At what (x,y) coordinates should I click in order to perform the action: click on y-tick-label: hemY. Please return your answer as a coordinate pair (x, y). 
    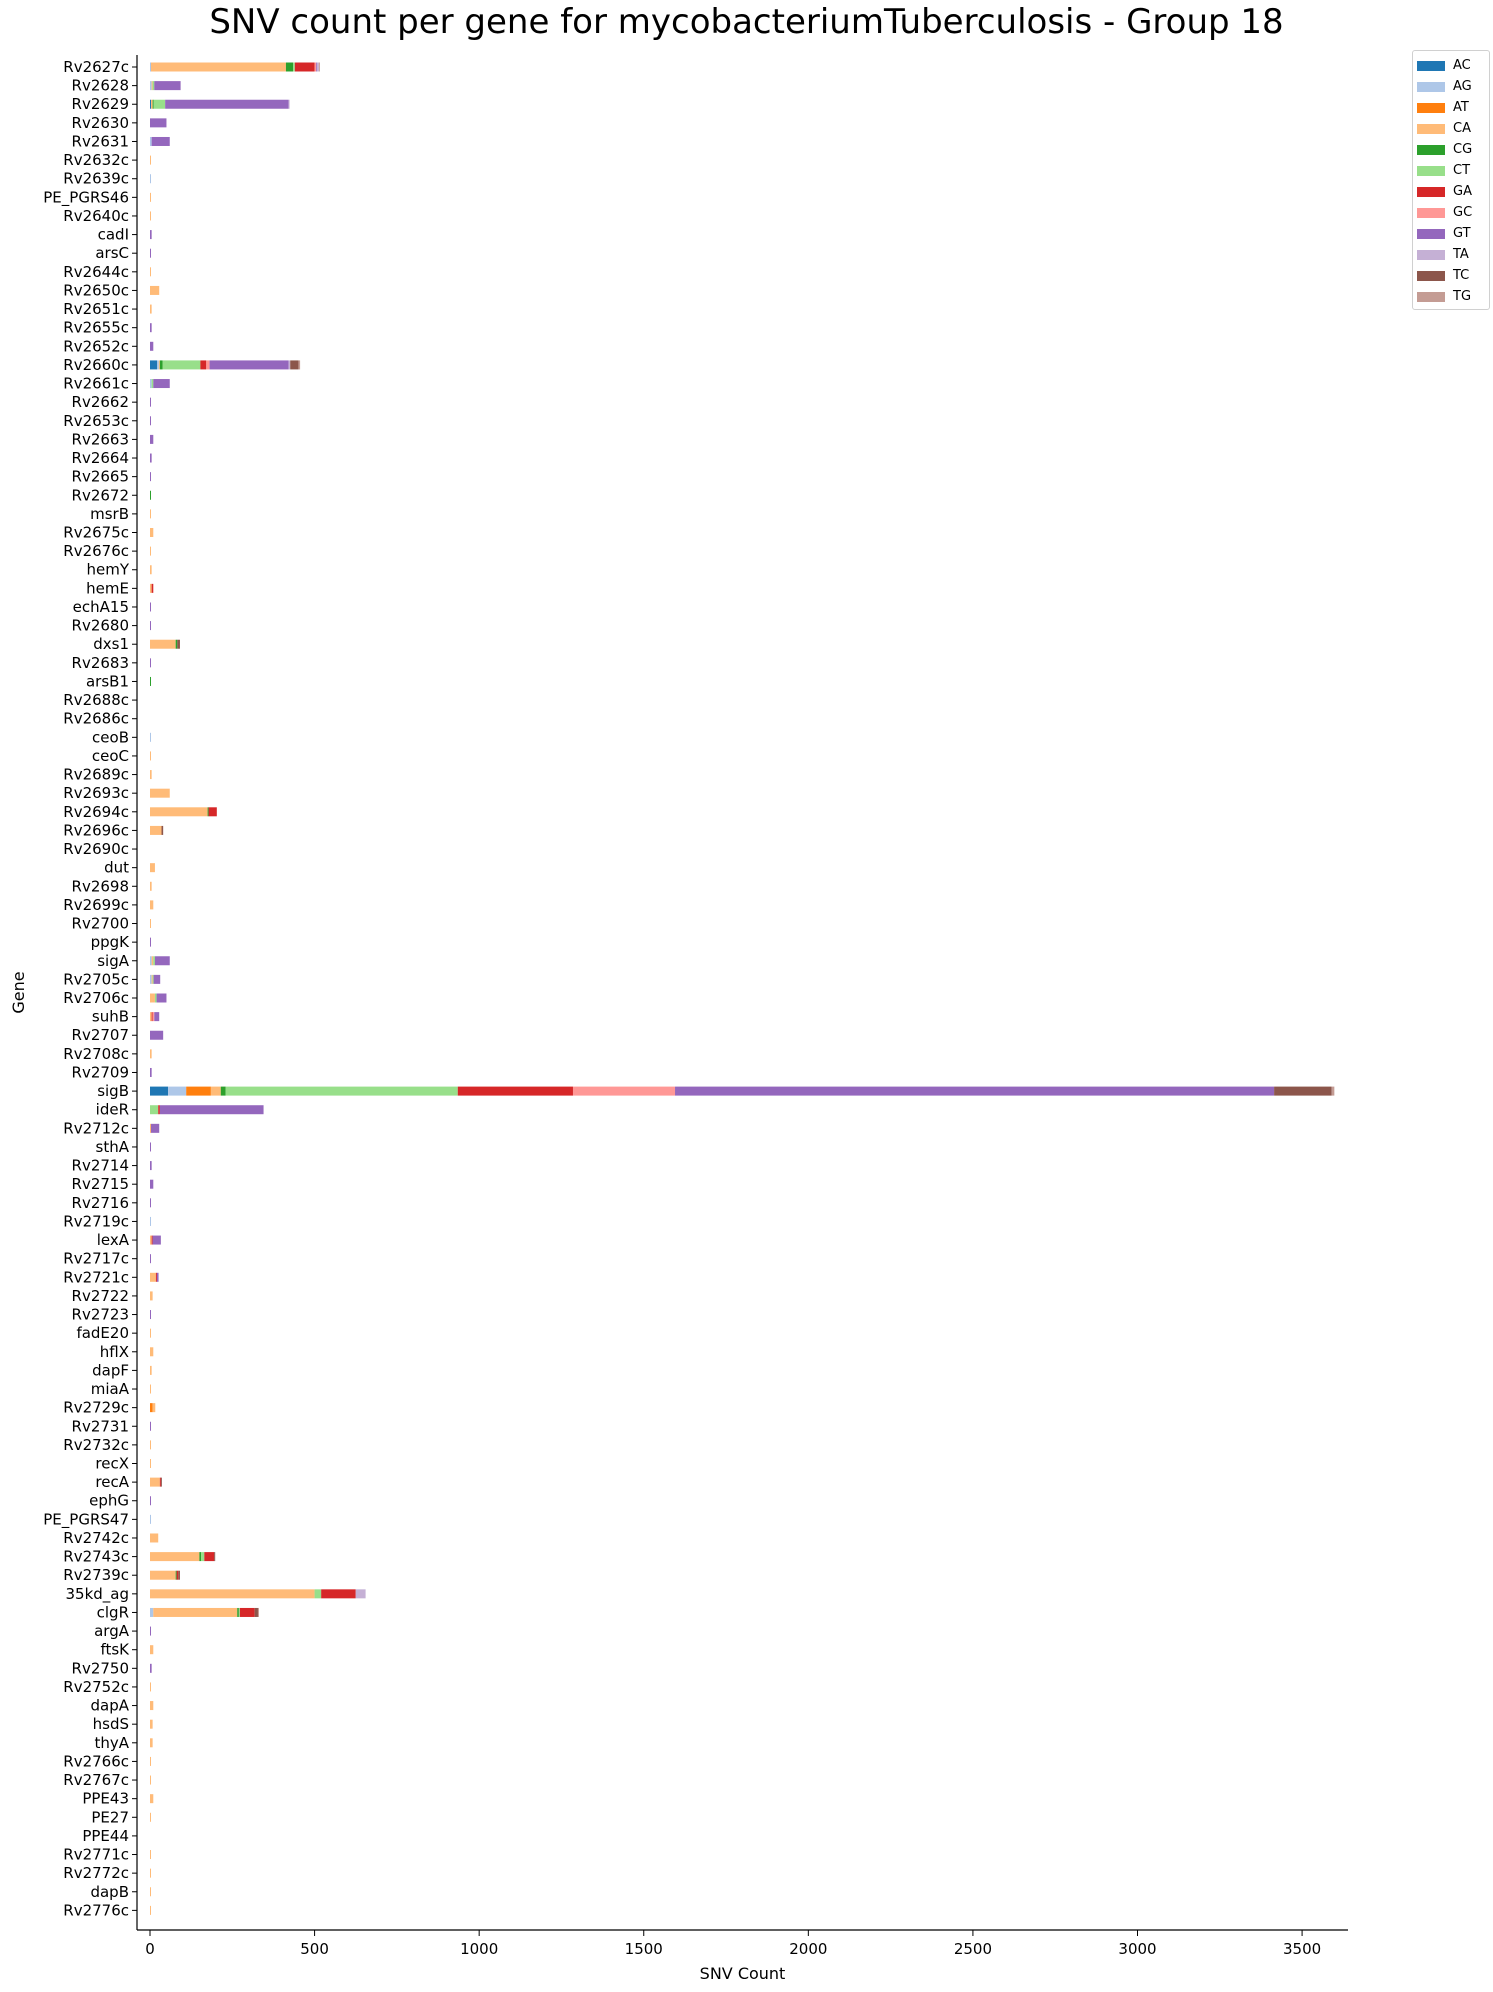
    Looking at the image, I should click on (107, 570).